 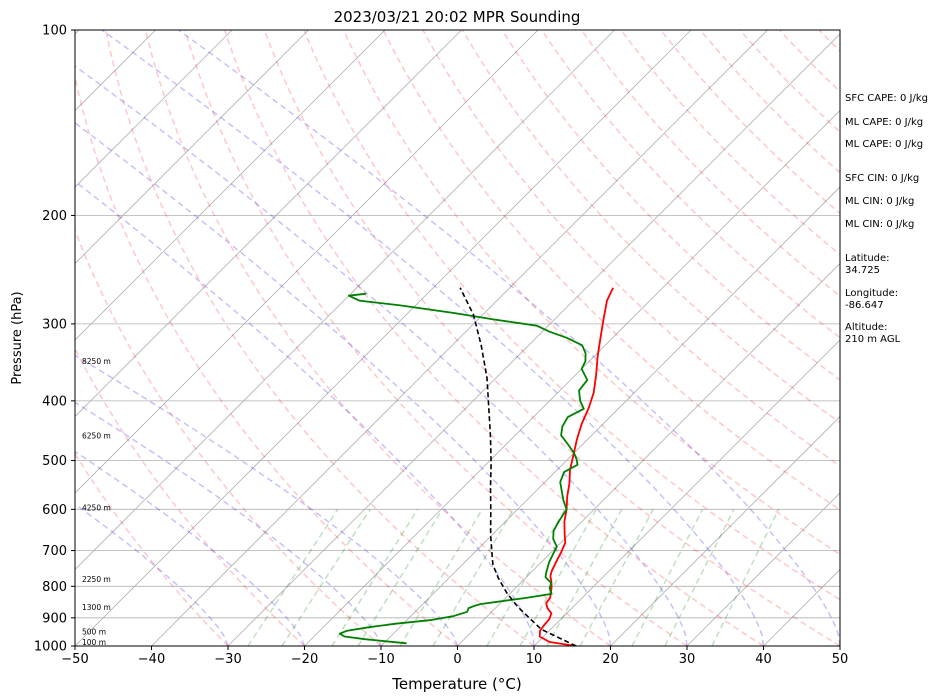 What do you see at coordinates (54, 216) in the screenshot?
I see `y-tick-label: 200` at bounding box center [54, 216].